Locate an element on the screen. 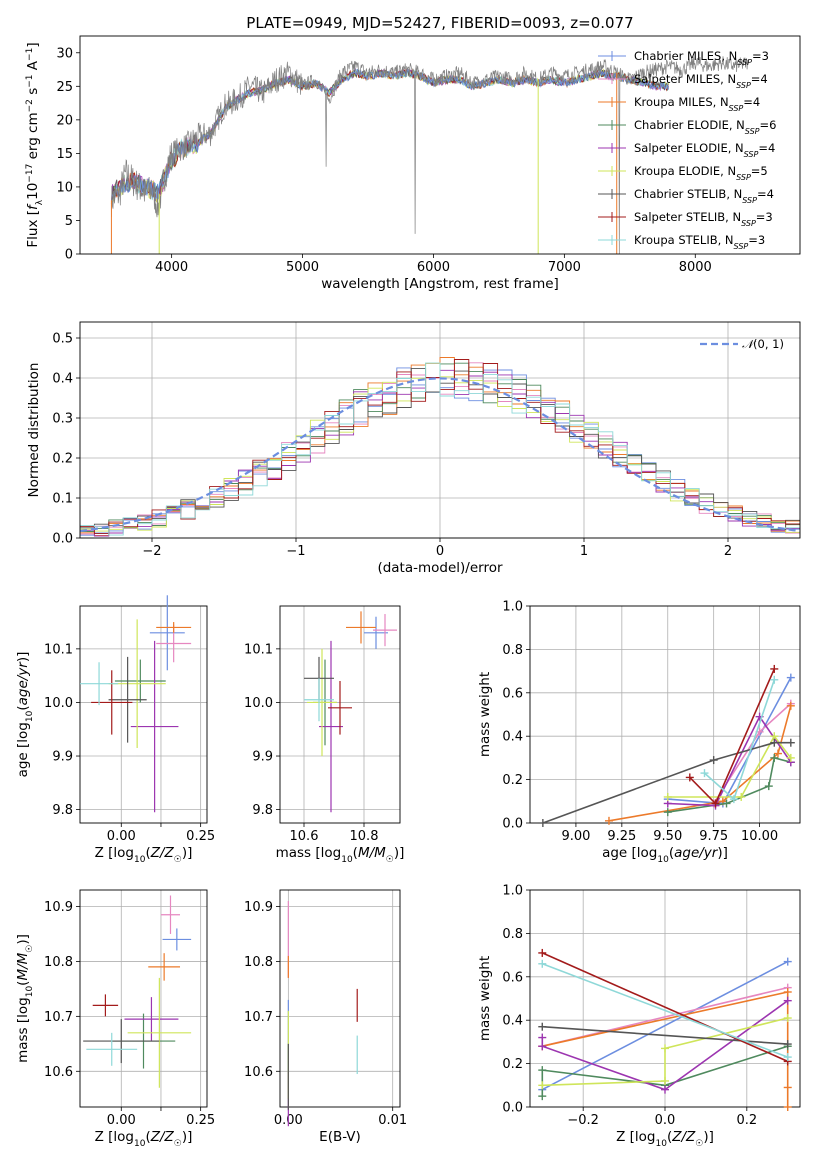 This screenshot has height=1170, width=819. age_weight-y-label: mass weight is located at coordinates (485, 714).